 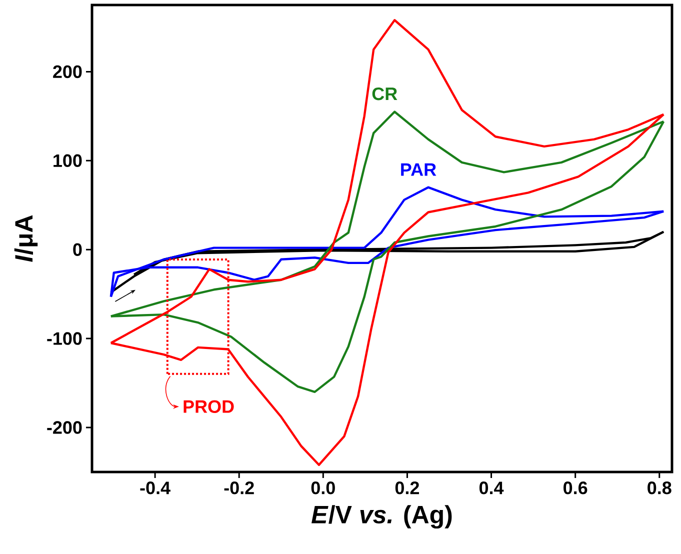 I want to click on x-tick-label: 0.4, so click(x=491, y=488).